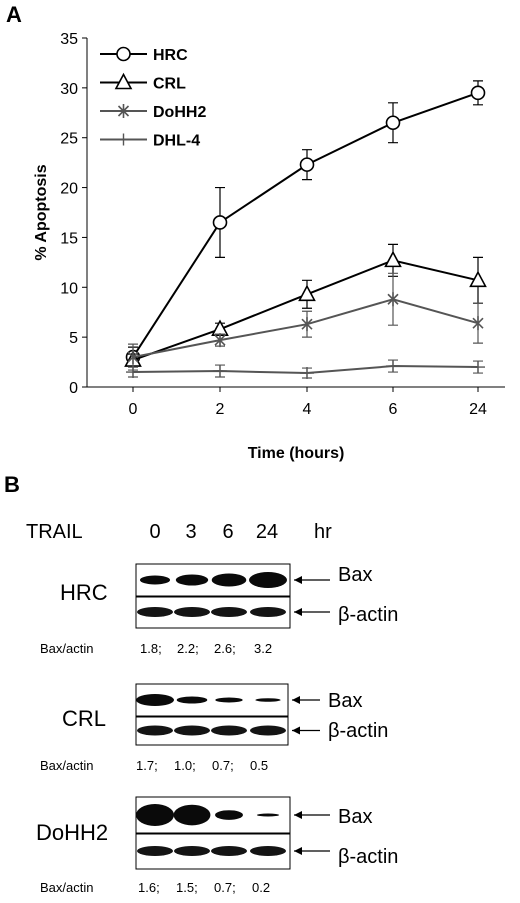  What do you see at coordinates (307, 409) in the screenshot?
I see `x-tick-label-4: 4` at bounding box center [307, 409].